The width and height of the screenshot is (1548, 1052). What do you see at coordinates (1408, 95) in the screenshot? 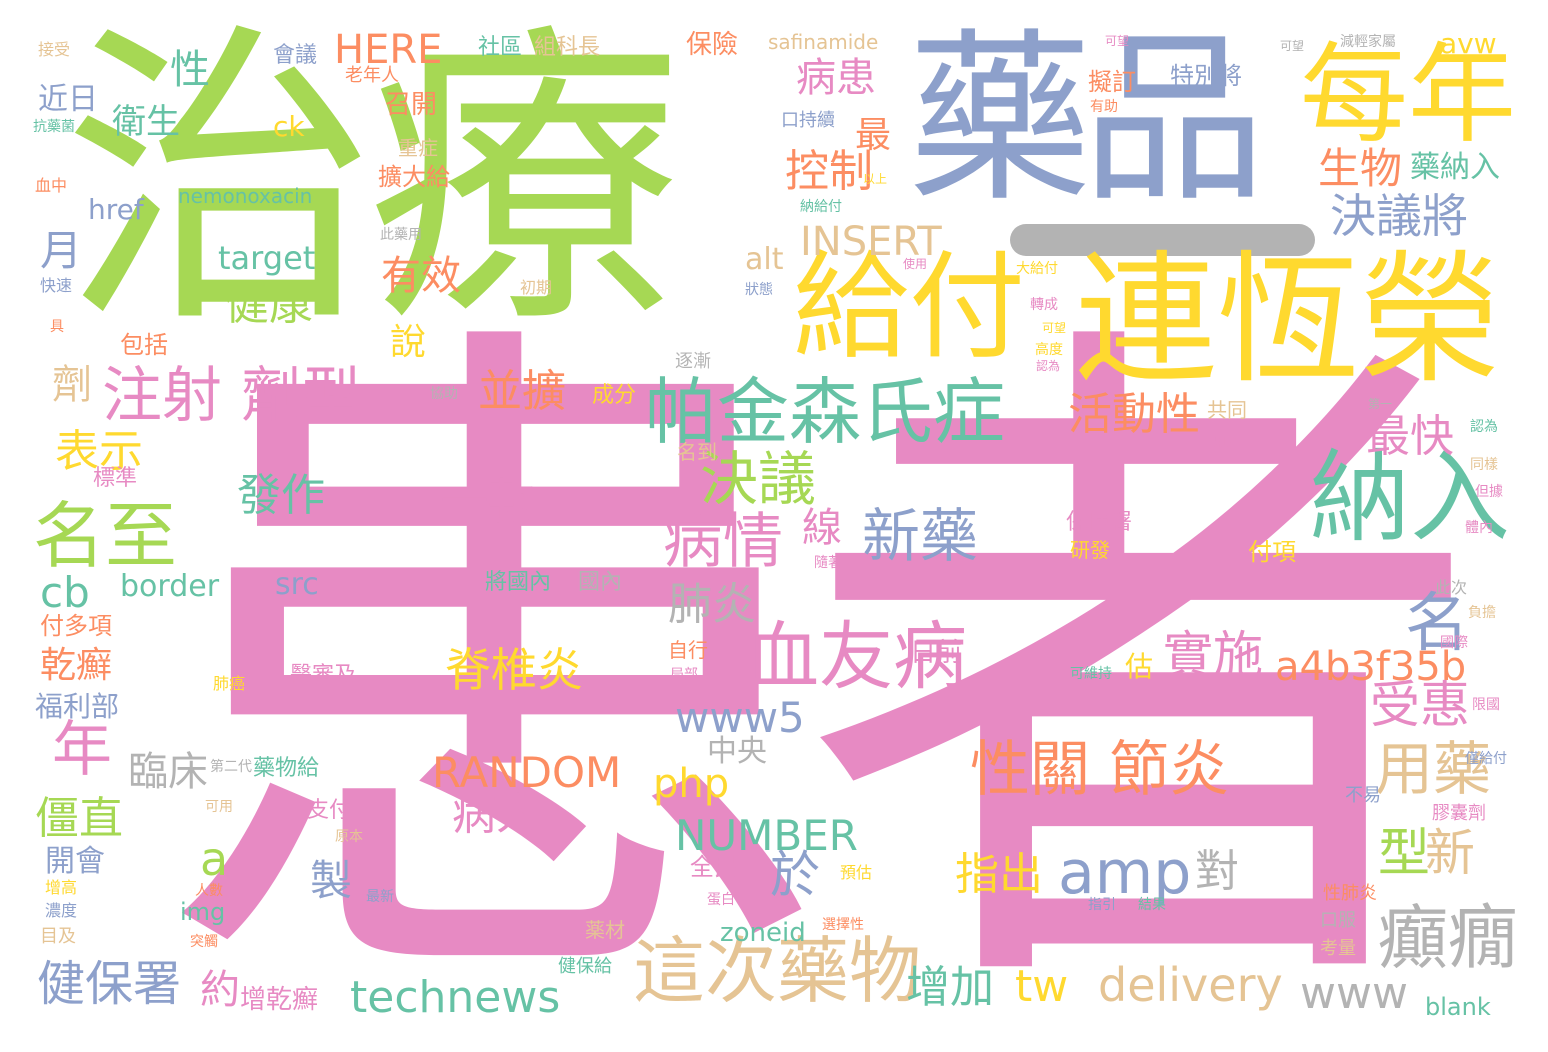
I see `word: 每年` at bounding box center [1408, 95].